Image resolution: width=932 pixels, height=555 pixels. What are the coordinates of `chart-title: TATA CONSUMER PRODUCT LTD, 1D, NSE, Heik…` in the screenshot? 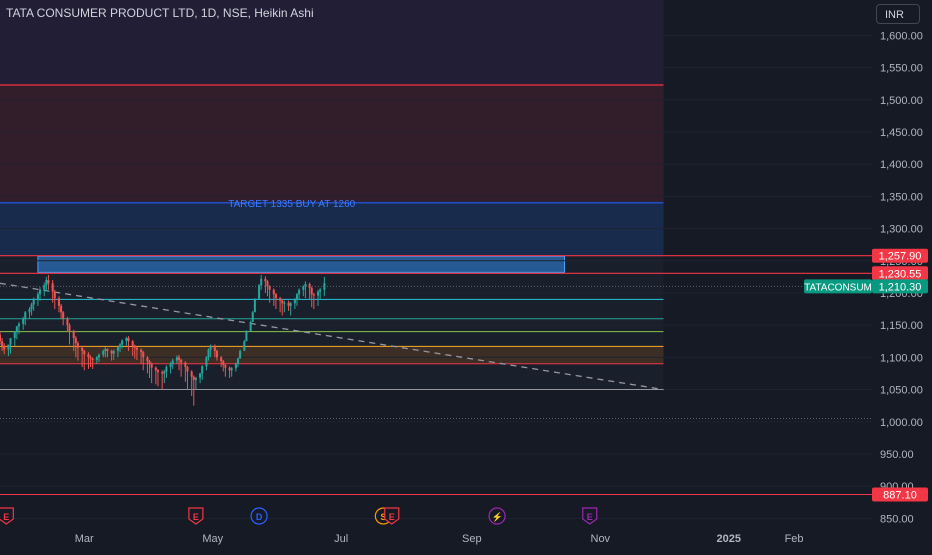 It's located at (160, 13).